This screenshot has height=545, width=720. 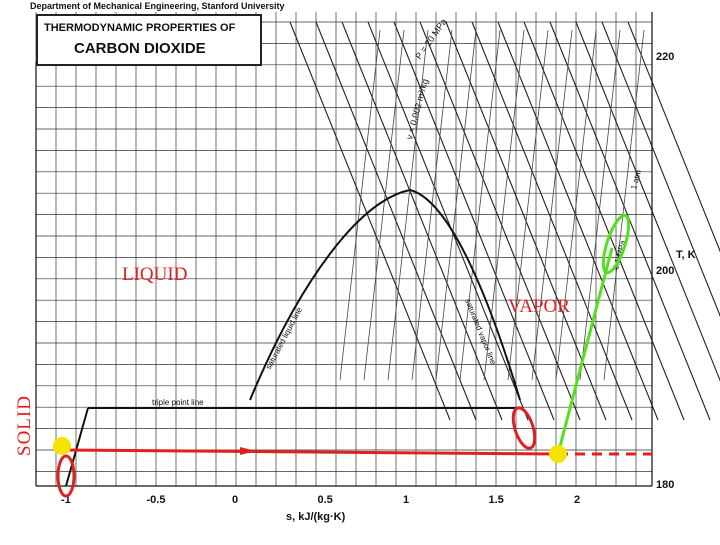 What do you see at coordinates (616, 244) in the screenshot?
I see `pressure-label-highlight` at bounding box center [616, 244].